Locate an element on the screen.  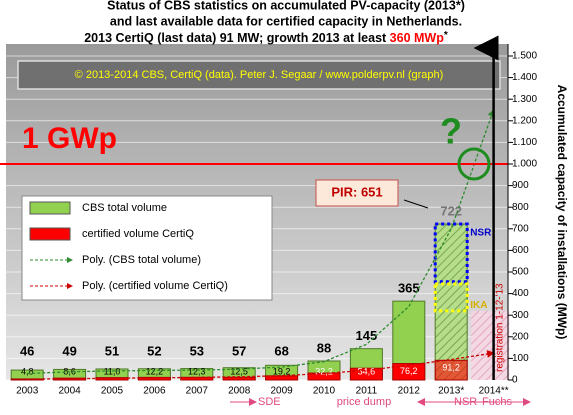
value-label: 4,8 is located at coordinates (27, 371).